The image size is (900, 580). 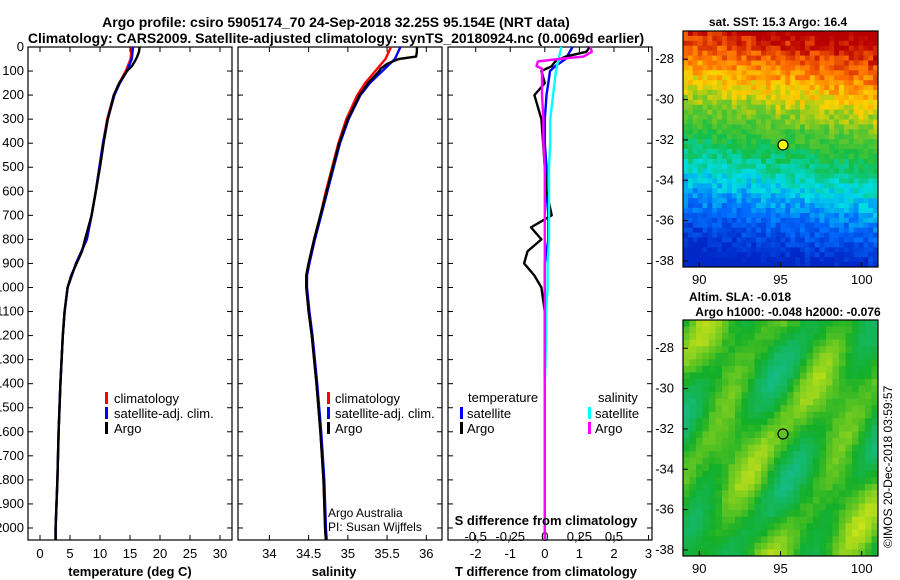 I want to click on legend-title-temperature: temperature, so click(x=503, y=397).